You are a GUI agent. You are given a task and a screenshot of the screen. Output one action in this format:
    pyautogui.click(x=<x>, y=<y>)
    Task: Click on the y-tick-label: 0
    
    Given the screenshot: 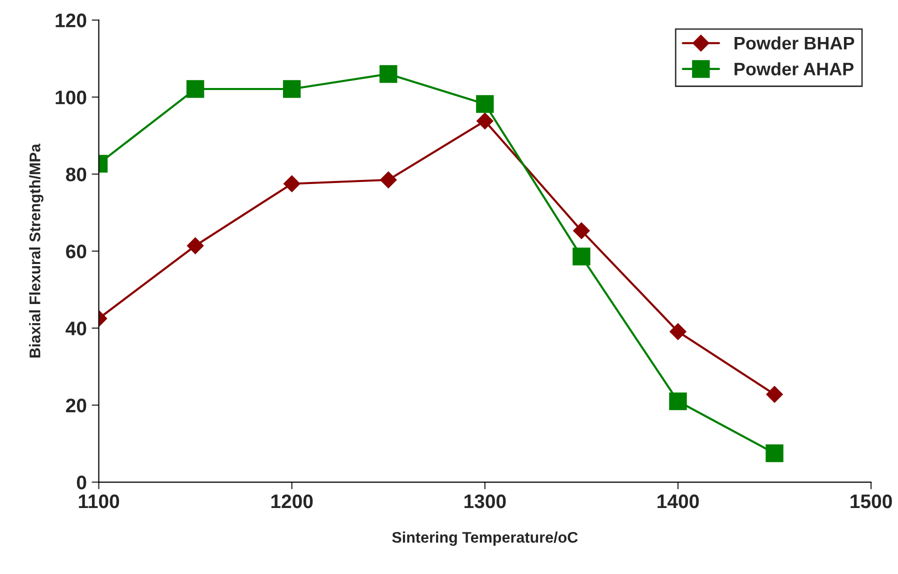 What is the action you would take?
    pyautogui.click(x=81, y=483)
    